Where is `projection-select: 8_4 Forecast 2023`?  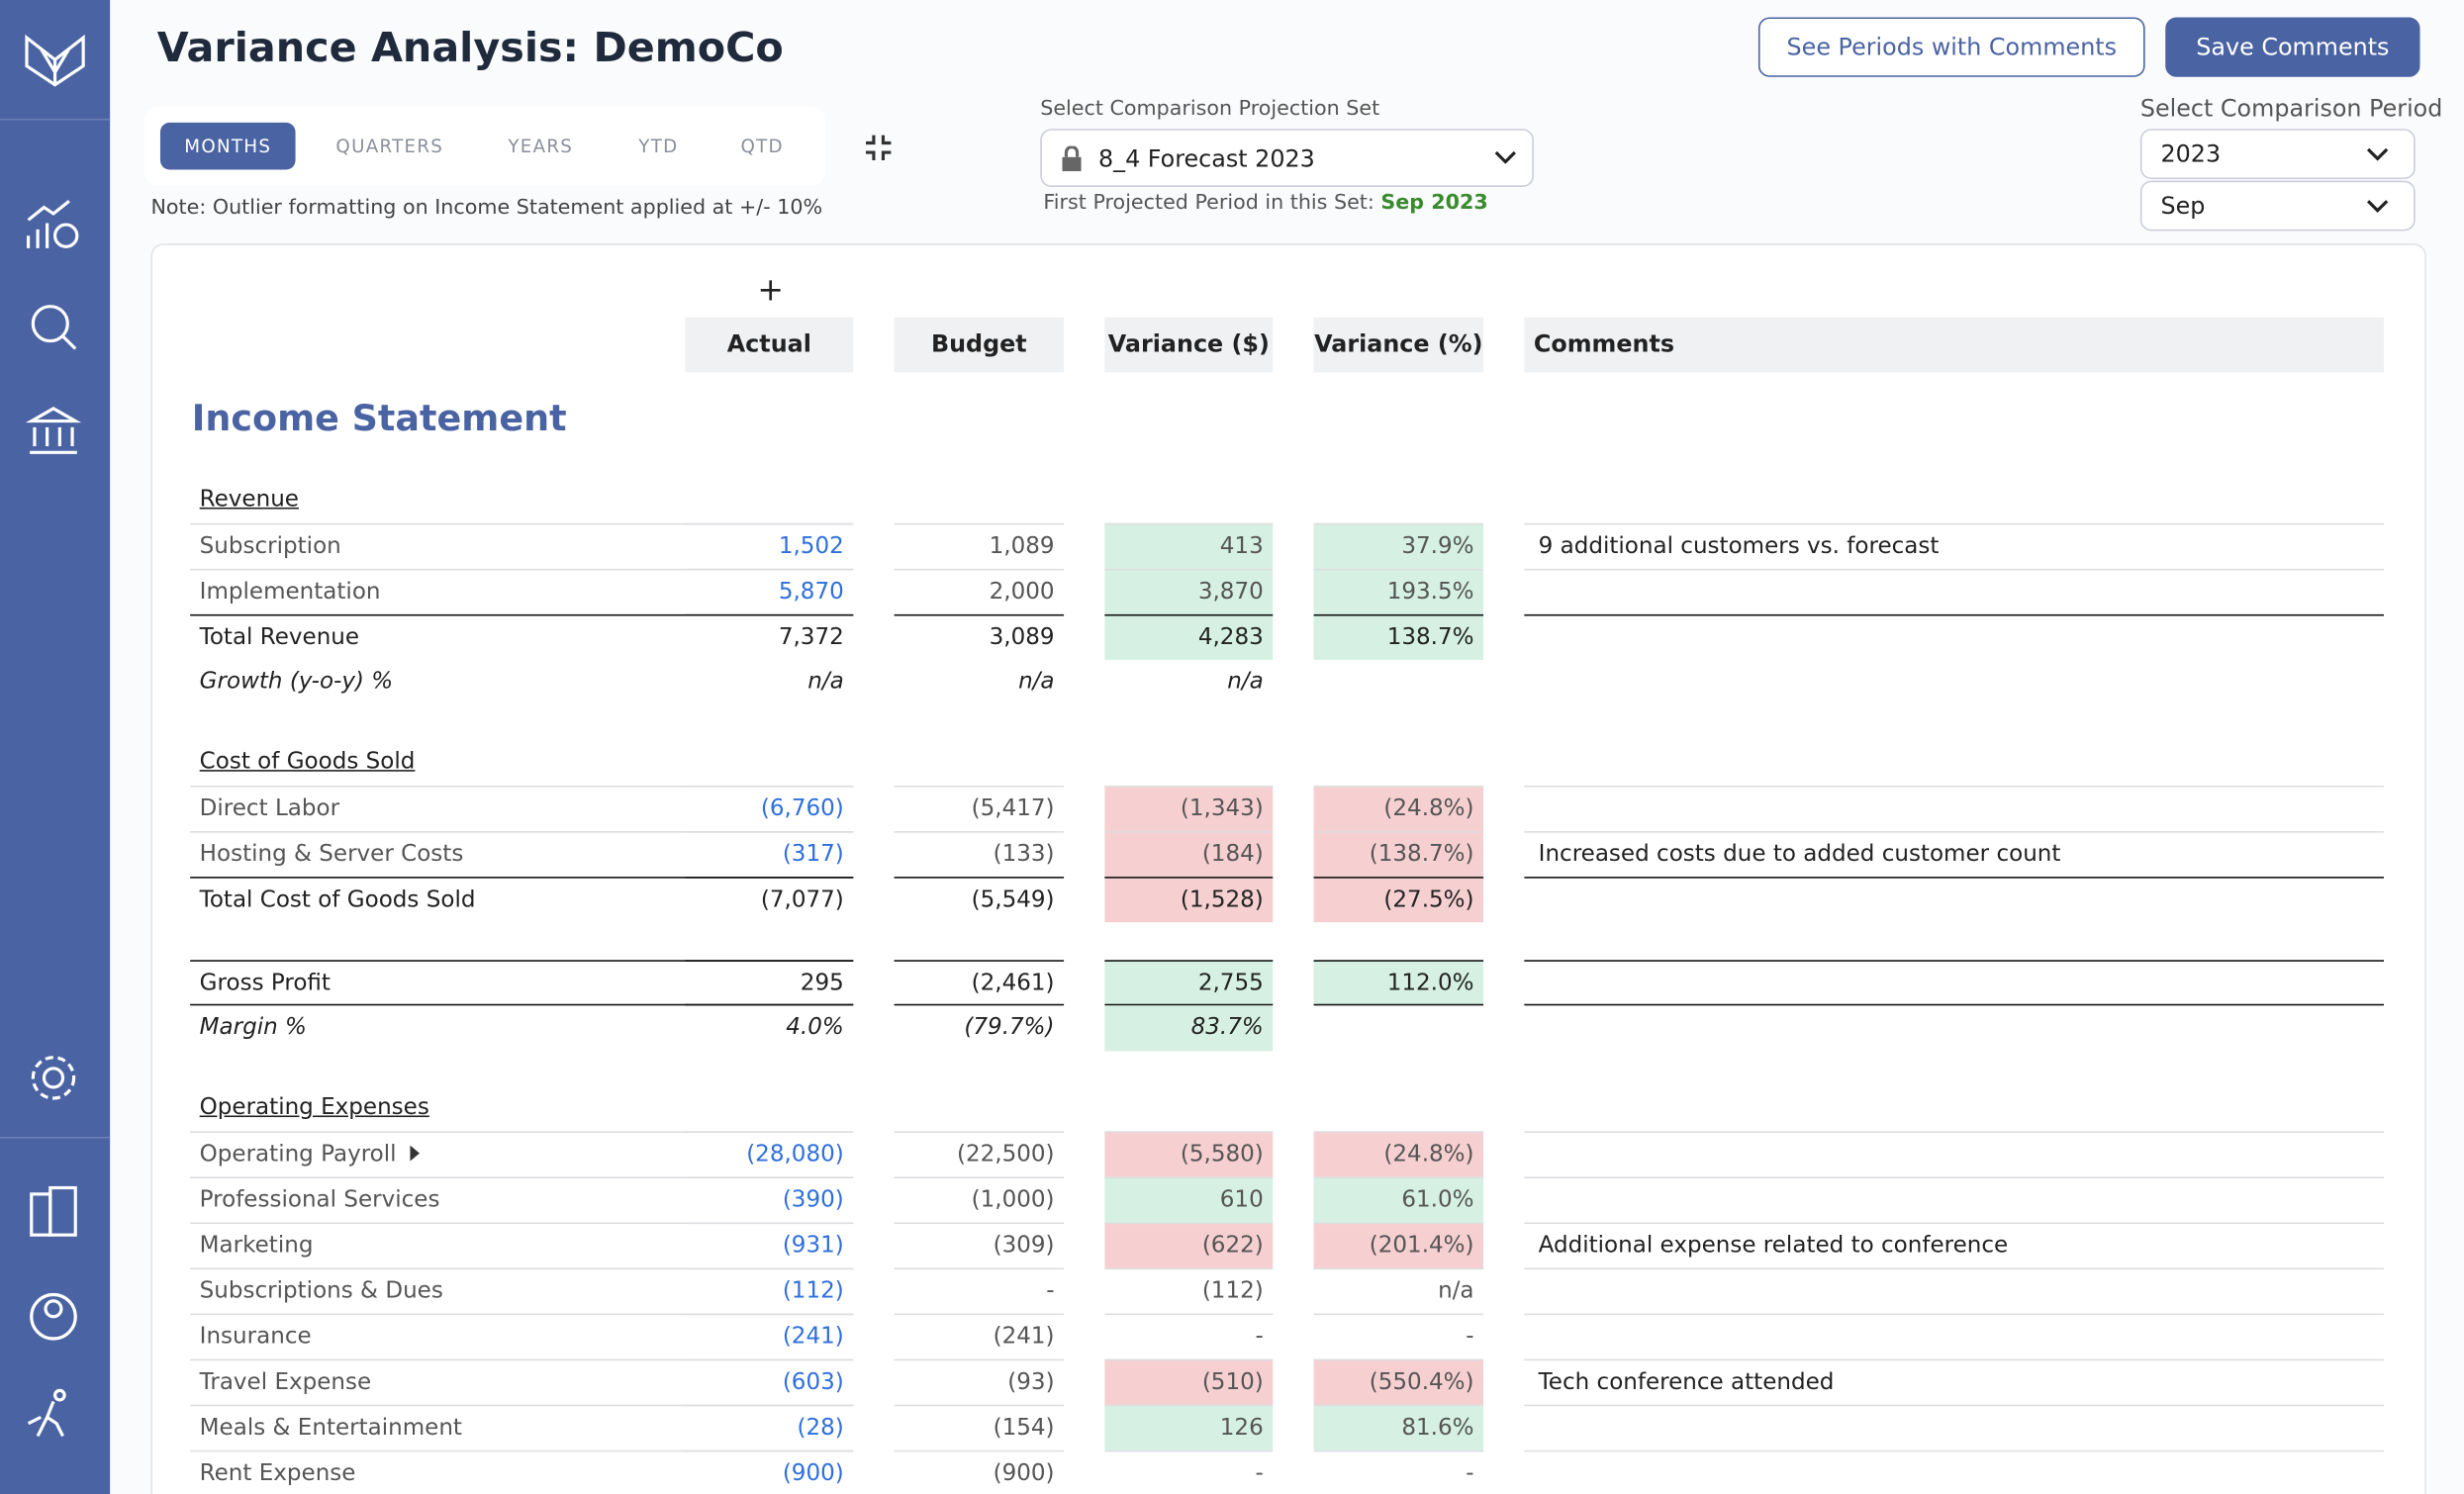 projection-select: 8_4 Forecast 2023 is located at coordinates (1287, 158).